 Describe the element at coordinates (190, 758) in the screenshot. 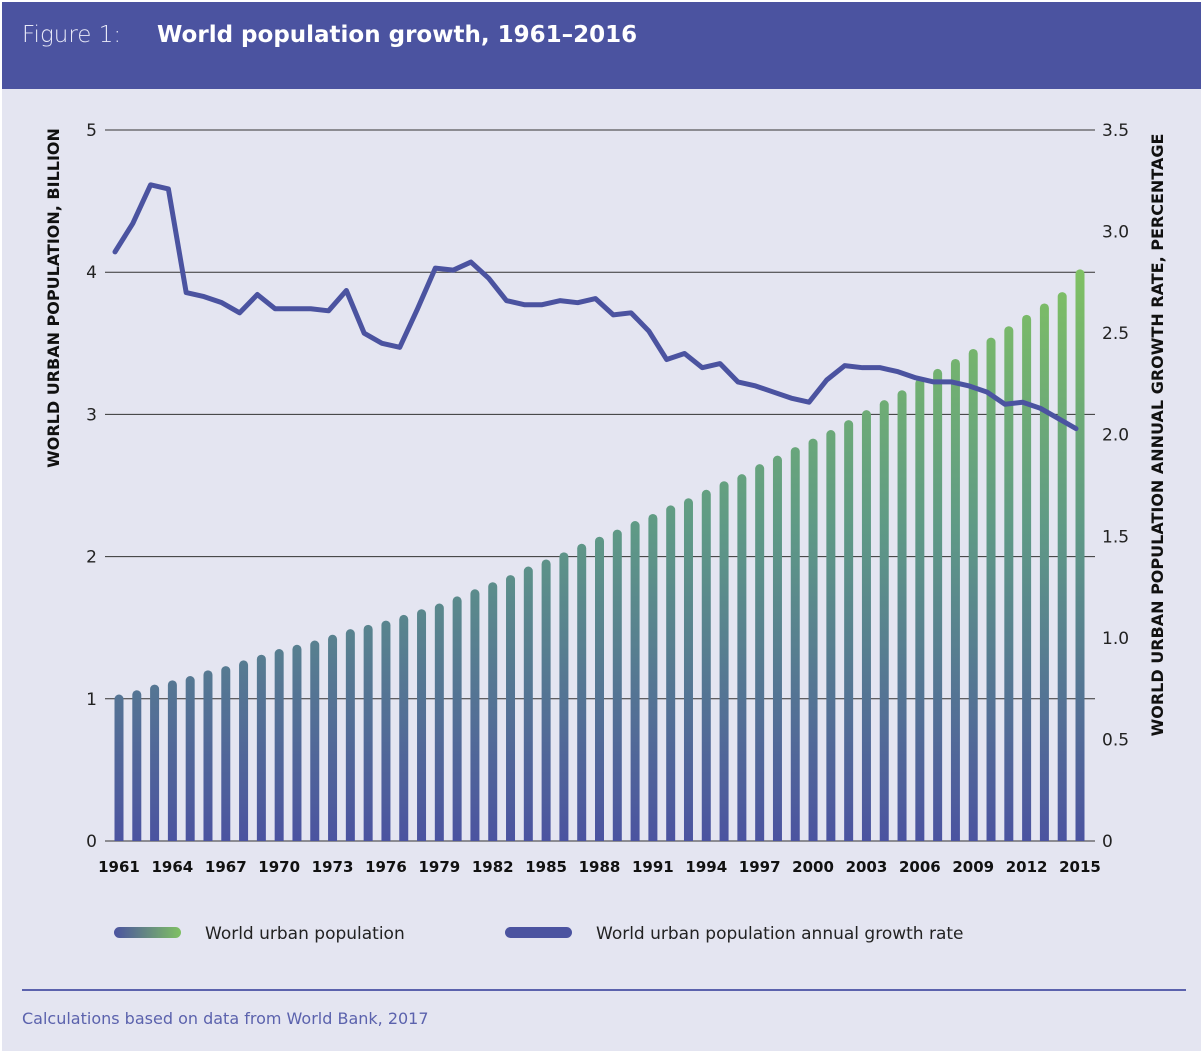

I see `bar-1965` at that location.